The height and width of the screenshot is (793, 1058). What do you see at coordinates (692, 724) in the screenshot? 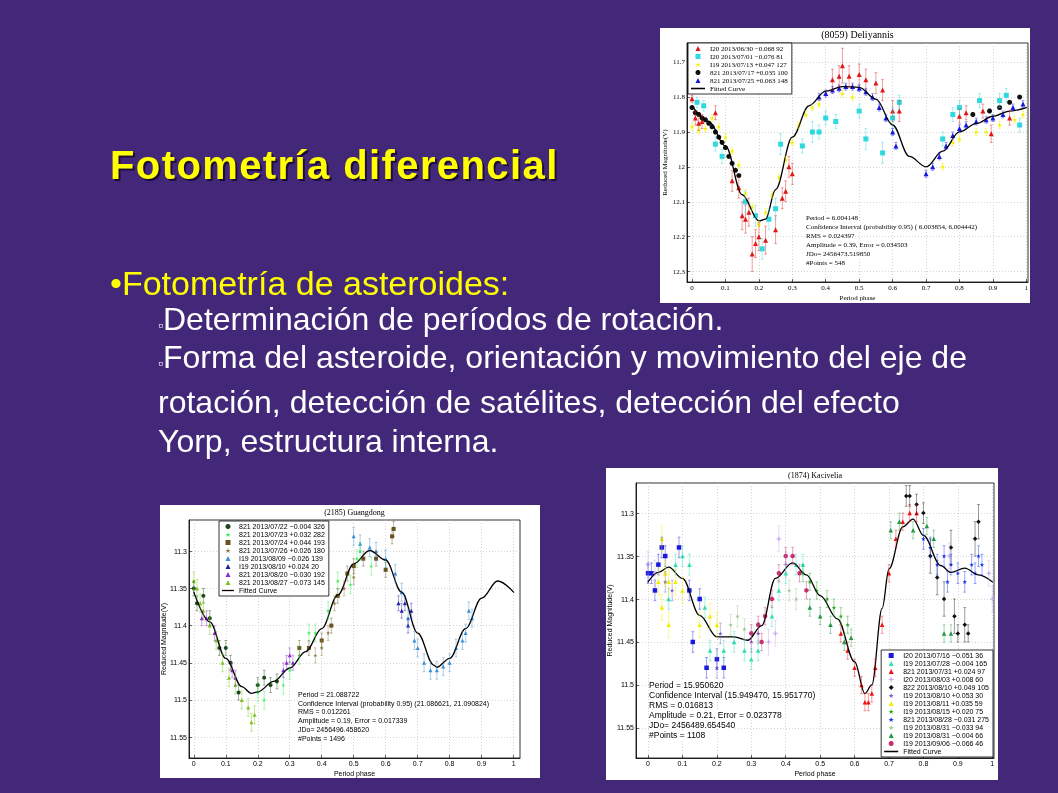
I see `annotation: JDo= 2456489.654540` at bounding box center [692, 724].